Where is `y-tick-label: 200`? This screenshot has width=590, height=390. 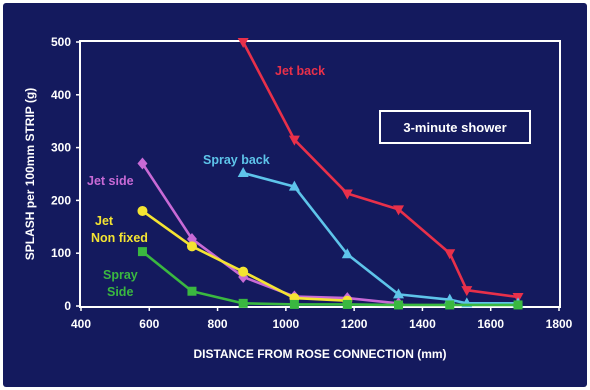 y-tick-label: 200 is located at coordinates (61, 200).